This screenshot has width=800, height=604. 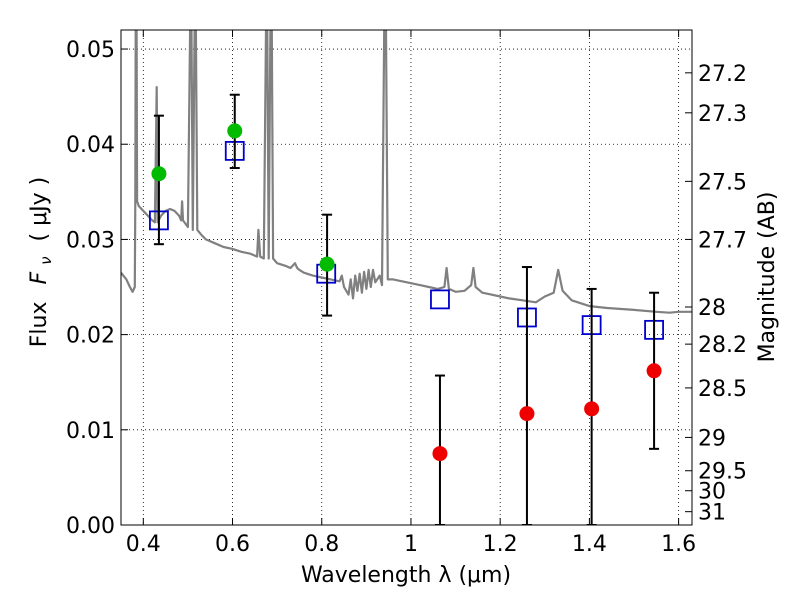 What do you see at coordinates (440, 299) in the screenshot?
I see `model-flux-square` at bounding box center [440, 299].